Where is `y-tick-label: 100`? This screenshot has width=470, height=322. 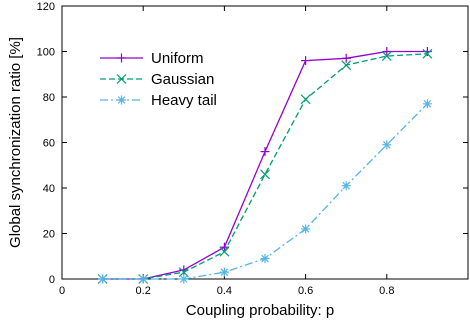 y-tick-label: 100 is located at coordinates (46, 53).